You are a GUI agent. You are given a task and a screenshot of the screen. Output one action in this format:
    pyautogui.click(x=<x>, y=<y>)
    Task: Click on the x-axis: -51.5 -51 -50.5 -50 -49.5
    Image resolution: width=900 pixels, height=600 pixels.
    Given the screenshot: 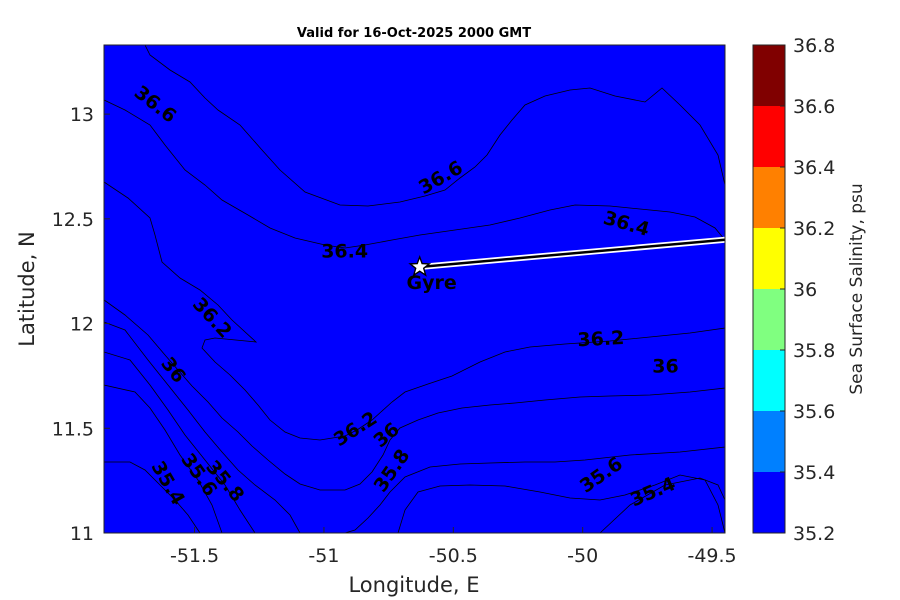 What is the action you would take?
    pyautogui.click(x=453, y=547)
    